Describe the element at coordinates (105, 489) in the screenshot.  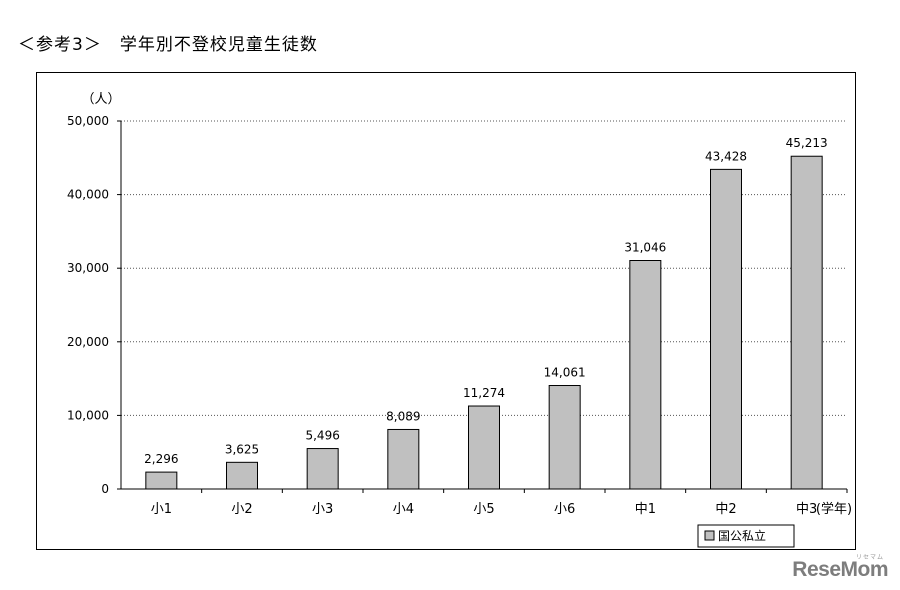
I see `y-tick-label: 0` at that location.